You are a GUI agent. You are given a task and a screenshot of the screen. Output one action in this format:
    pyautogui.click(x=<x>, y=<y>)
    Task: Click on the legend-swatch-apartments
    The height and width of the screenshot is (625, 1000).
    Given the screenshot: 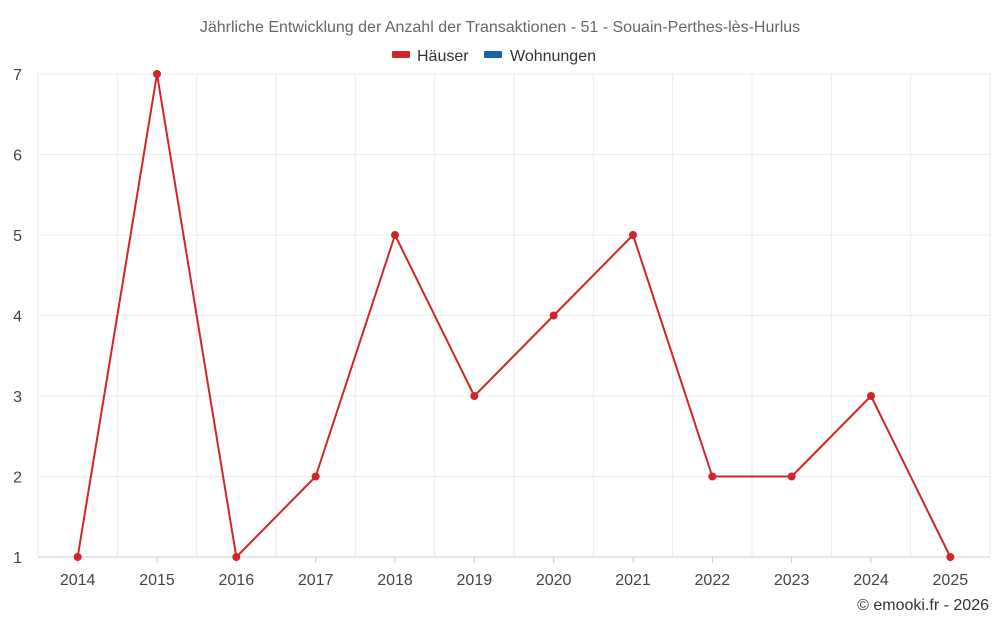 What is the action you would take?
    pyautogui.click(x=493, y=54)
    